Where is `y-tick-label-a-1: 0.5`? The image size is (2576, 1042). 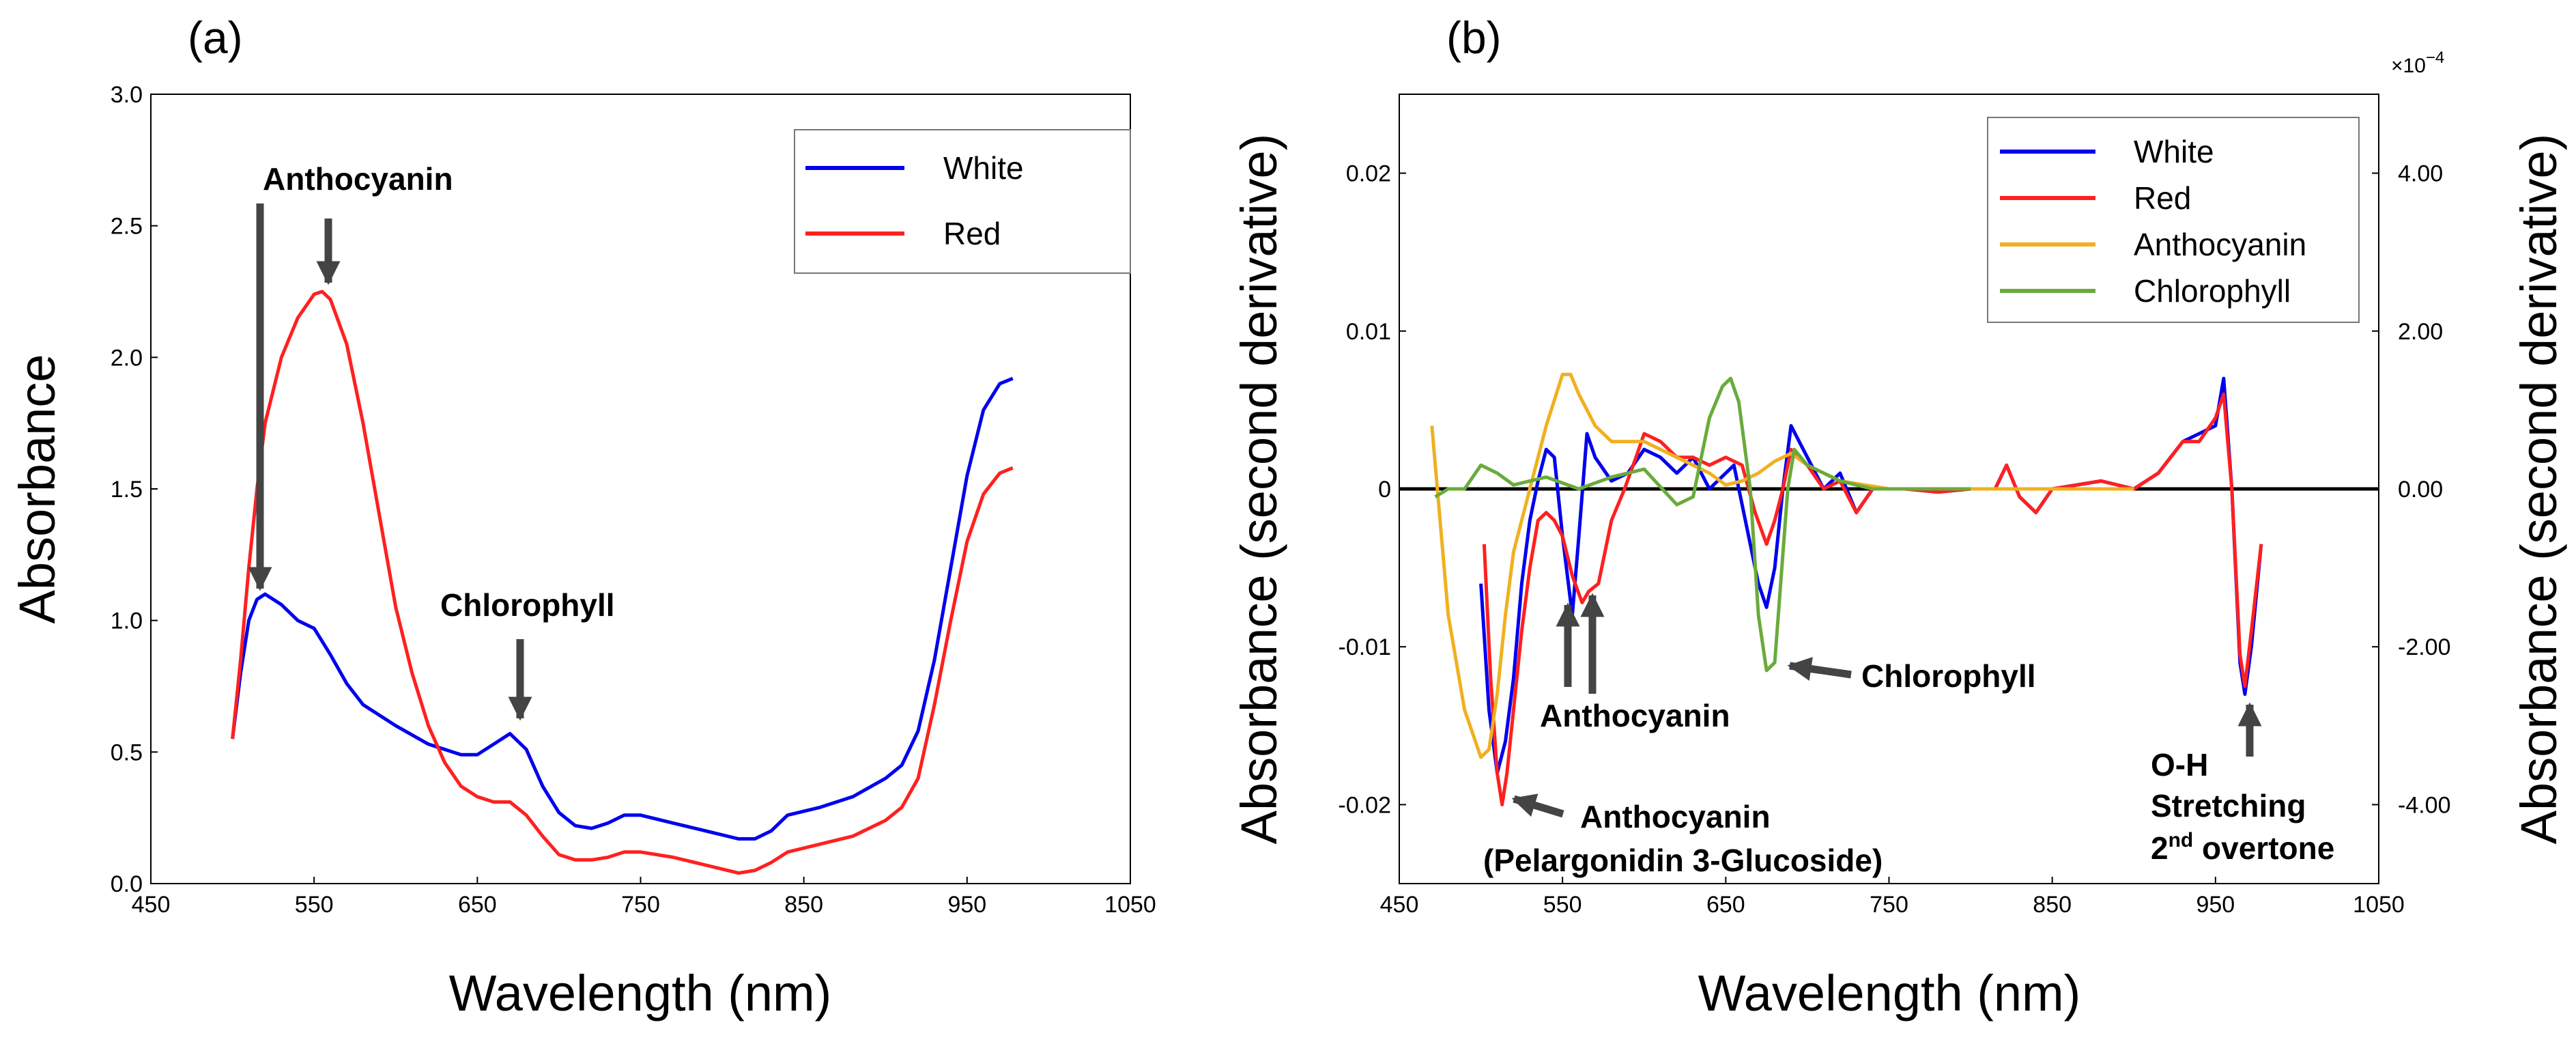 y-tick-label-a-1: 0.5 is located at coordinates (127, 752).